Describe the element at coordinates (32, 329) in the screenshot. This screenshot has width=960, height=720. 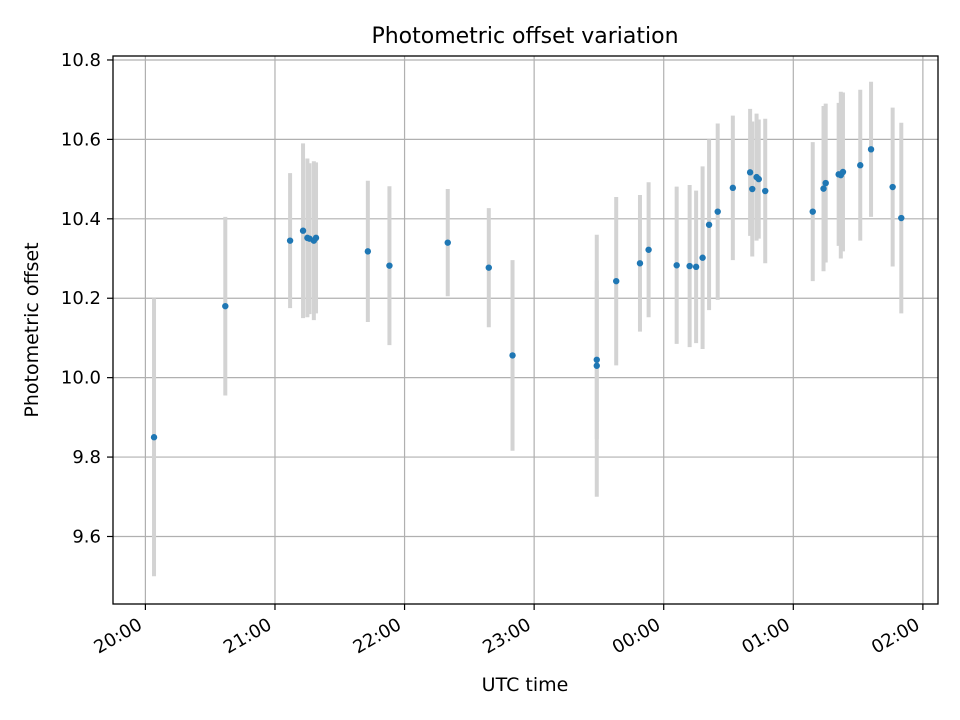
I see `y-axis-label: Photometric offset` at that location.